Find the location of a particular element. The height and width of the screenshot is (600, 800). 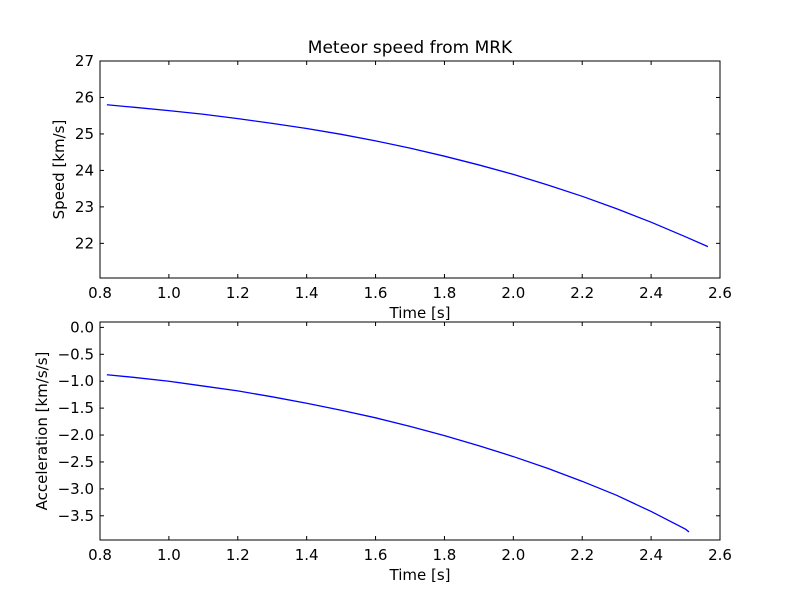

y-axis-label: Speed [km/s] is located at coordinates (59, 170).